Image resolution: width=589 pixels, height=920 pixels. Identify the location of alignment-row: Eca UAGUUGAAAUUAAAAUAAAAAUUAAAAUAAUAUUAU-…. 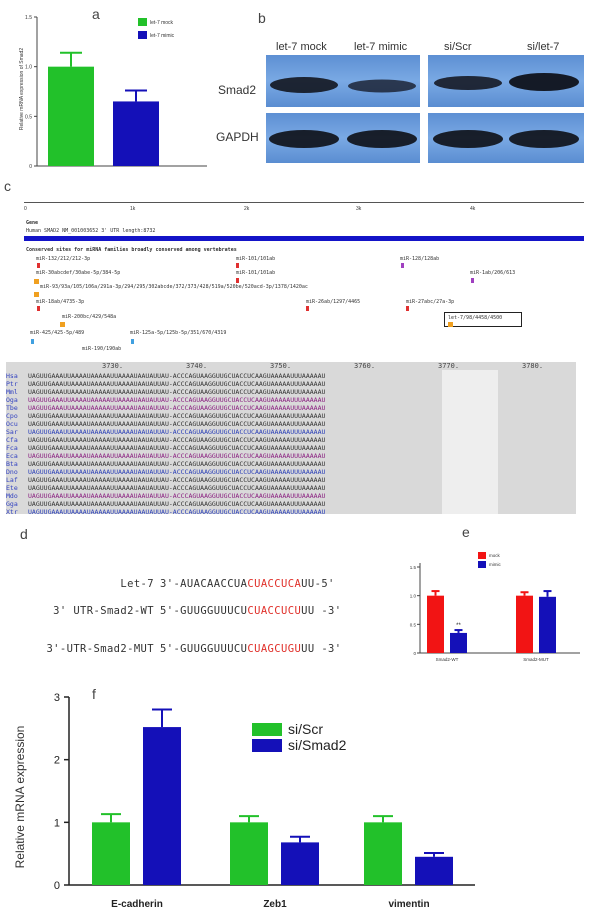
(291, 456).